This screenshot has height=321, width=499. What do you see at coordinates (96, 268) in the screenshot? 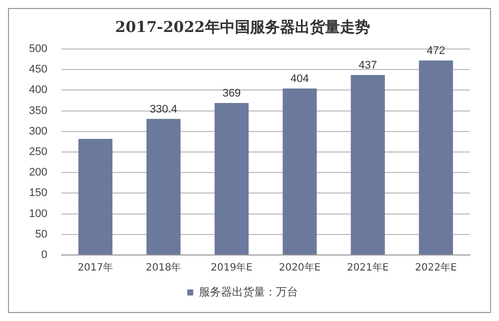
I see `x-tick-label: 2017年` at bounding box center [96, 268].